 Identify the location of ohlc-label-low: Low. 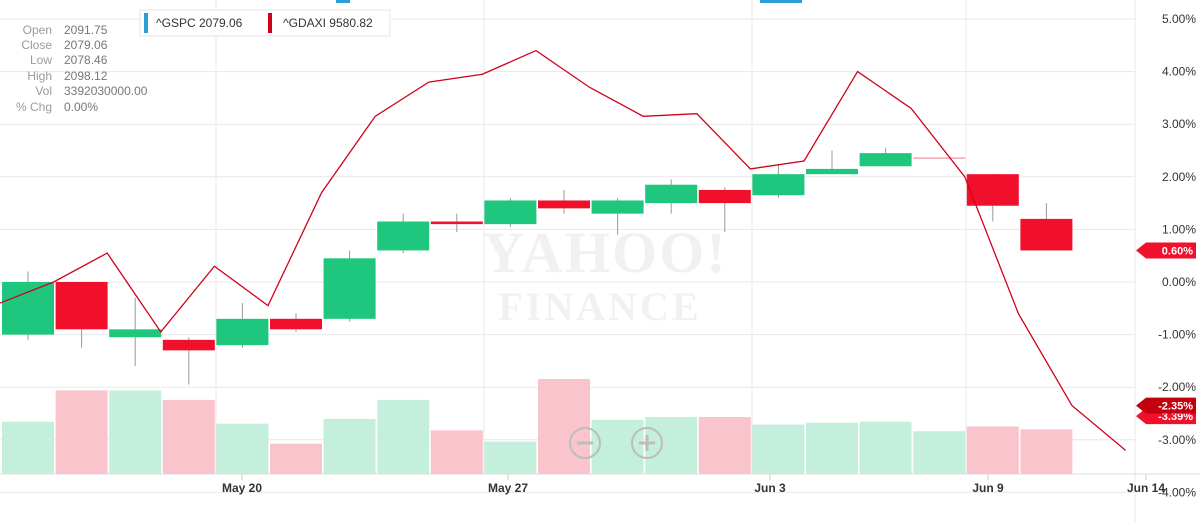
(41, 60).